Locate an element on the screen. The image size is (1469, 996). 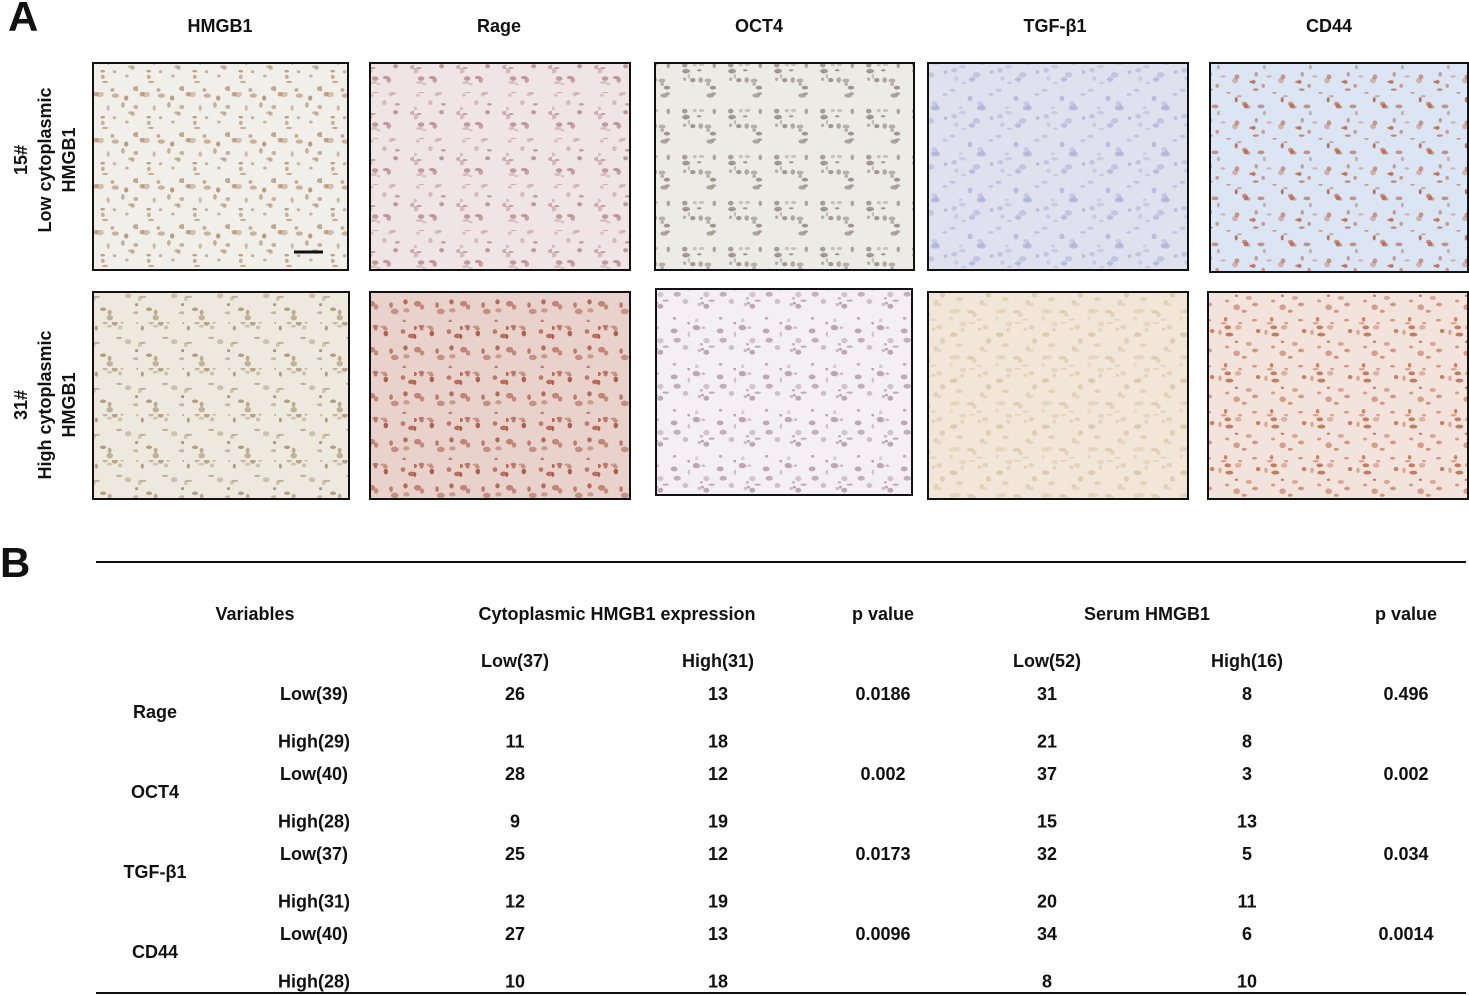
panel-label: A is located at coordinates (23, 20).